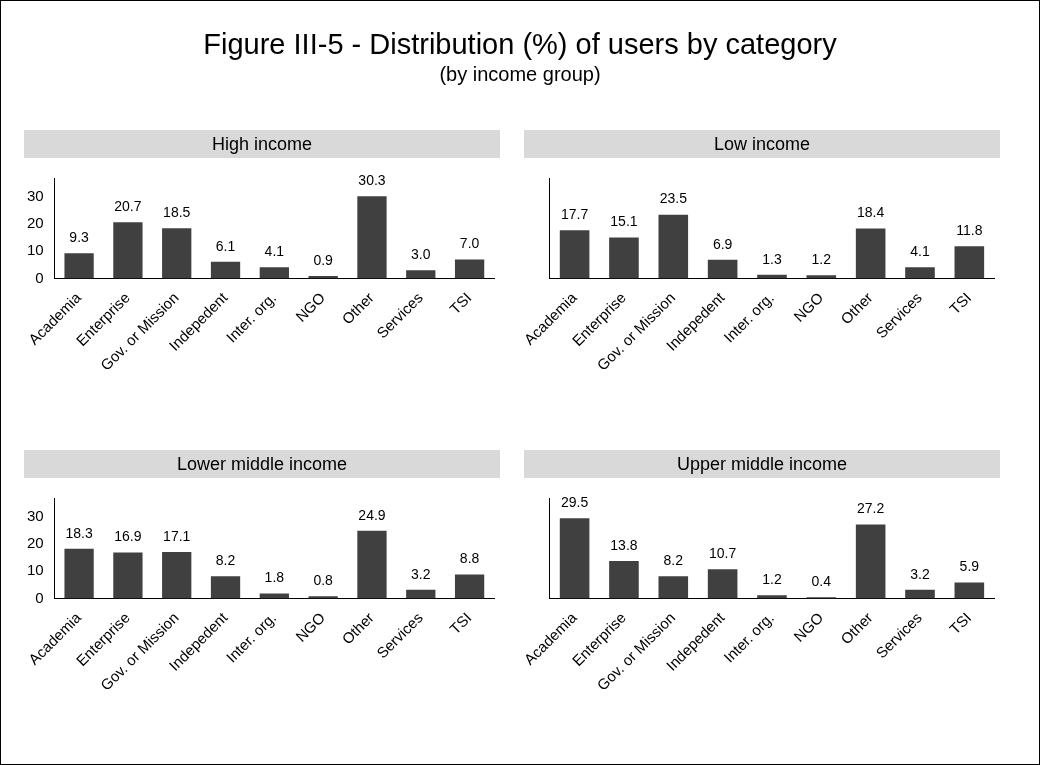  Describe the element at coordinates (79, 237) in the screenshot. I see `data-label: 9.3` at that location.